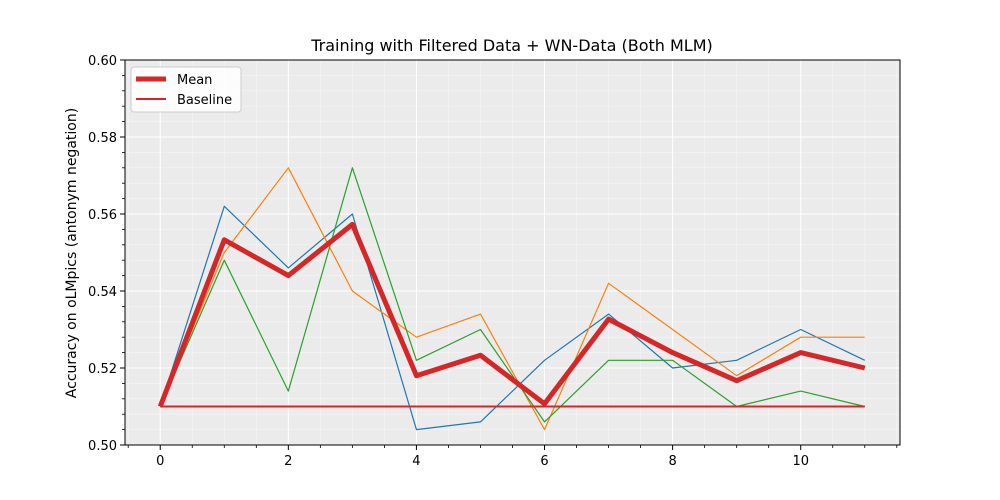 The width and height of the screenshot is (1000, 500). I want to click on x-tick-label: 10, so click(800, 461).